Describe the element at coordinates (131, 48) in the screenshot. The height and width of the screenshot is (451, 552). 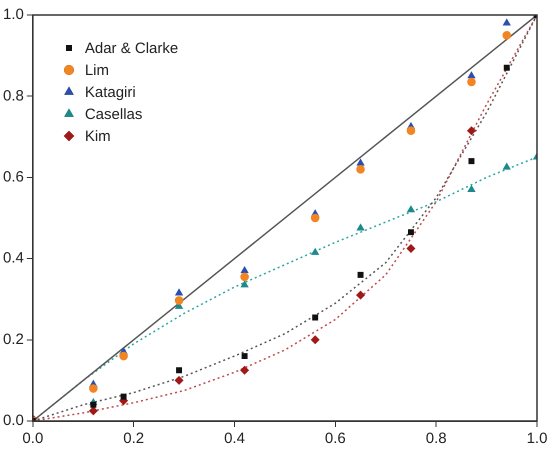
I see `legend-label: Adar & Clarke` at that location.